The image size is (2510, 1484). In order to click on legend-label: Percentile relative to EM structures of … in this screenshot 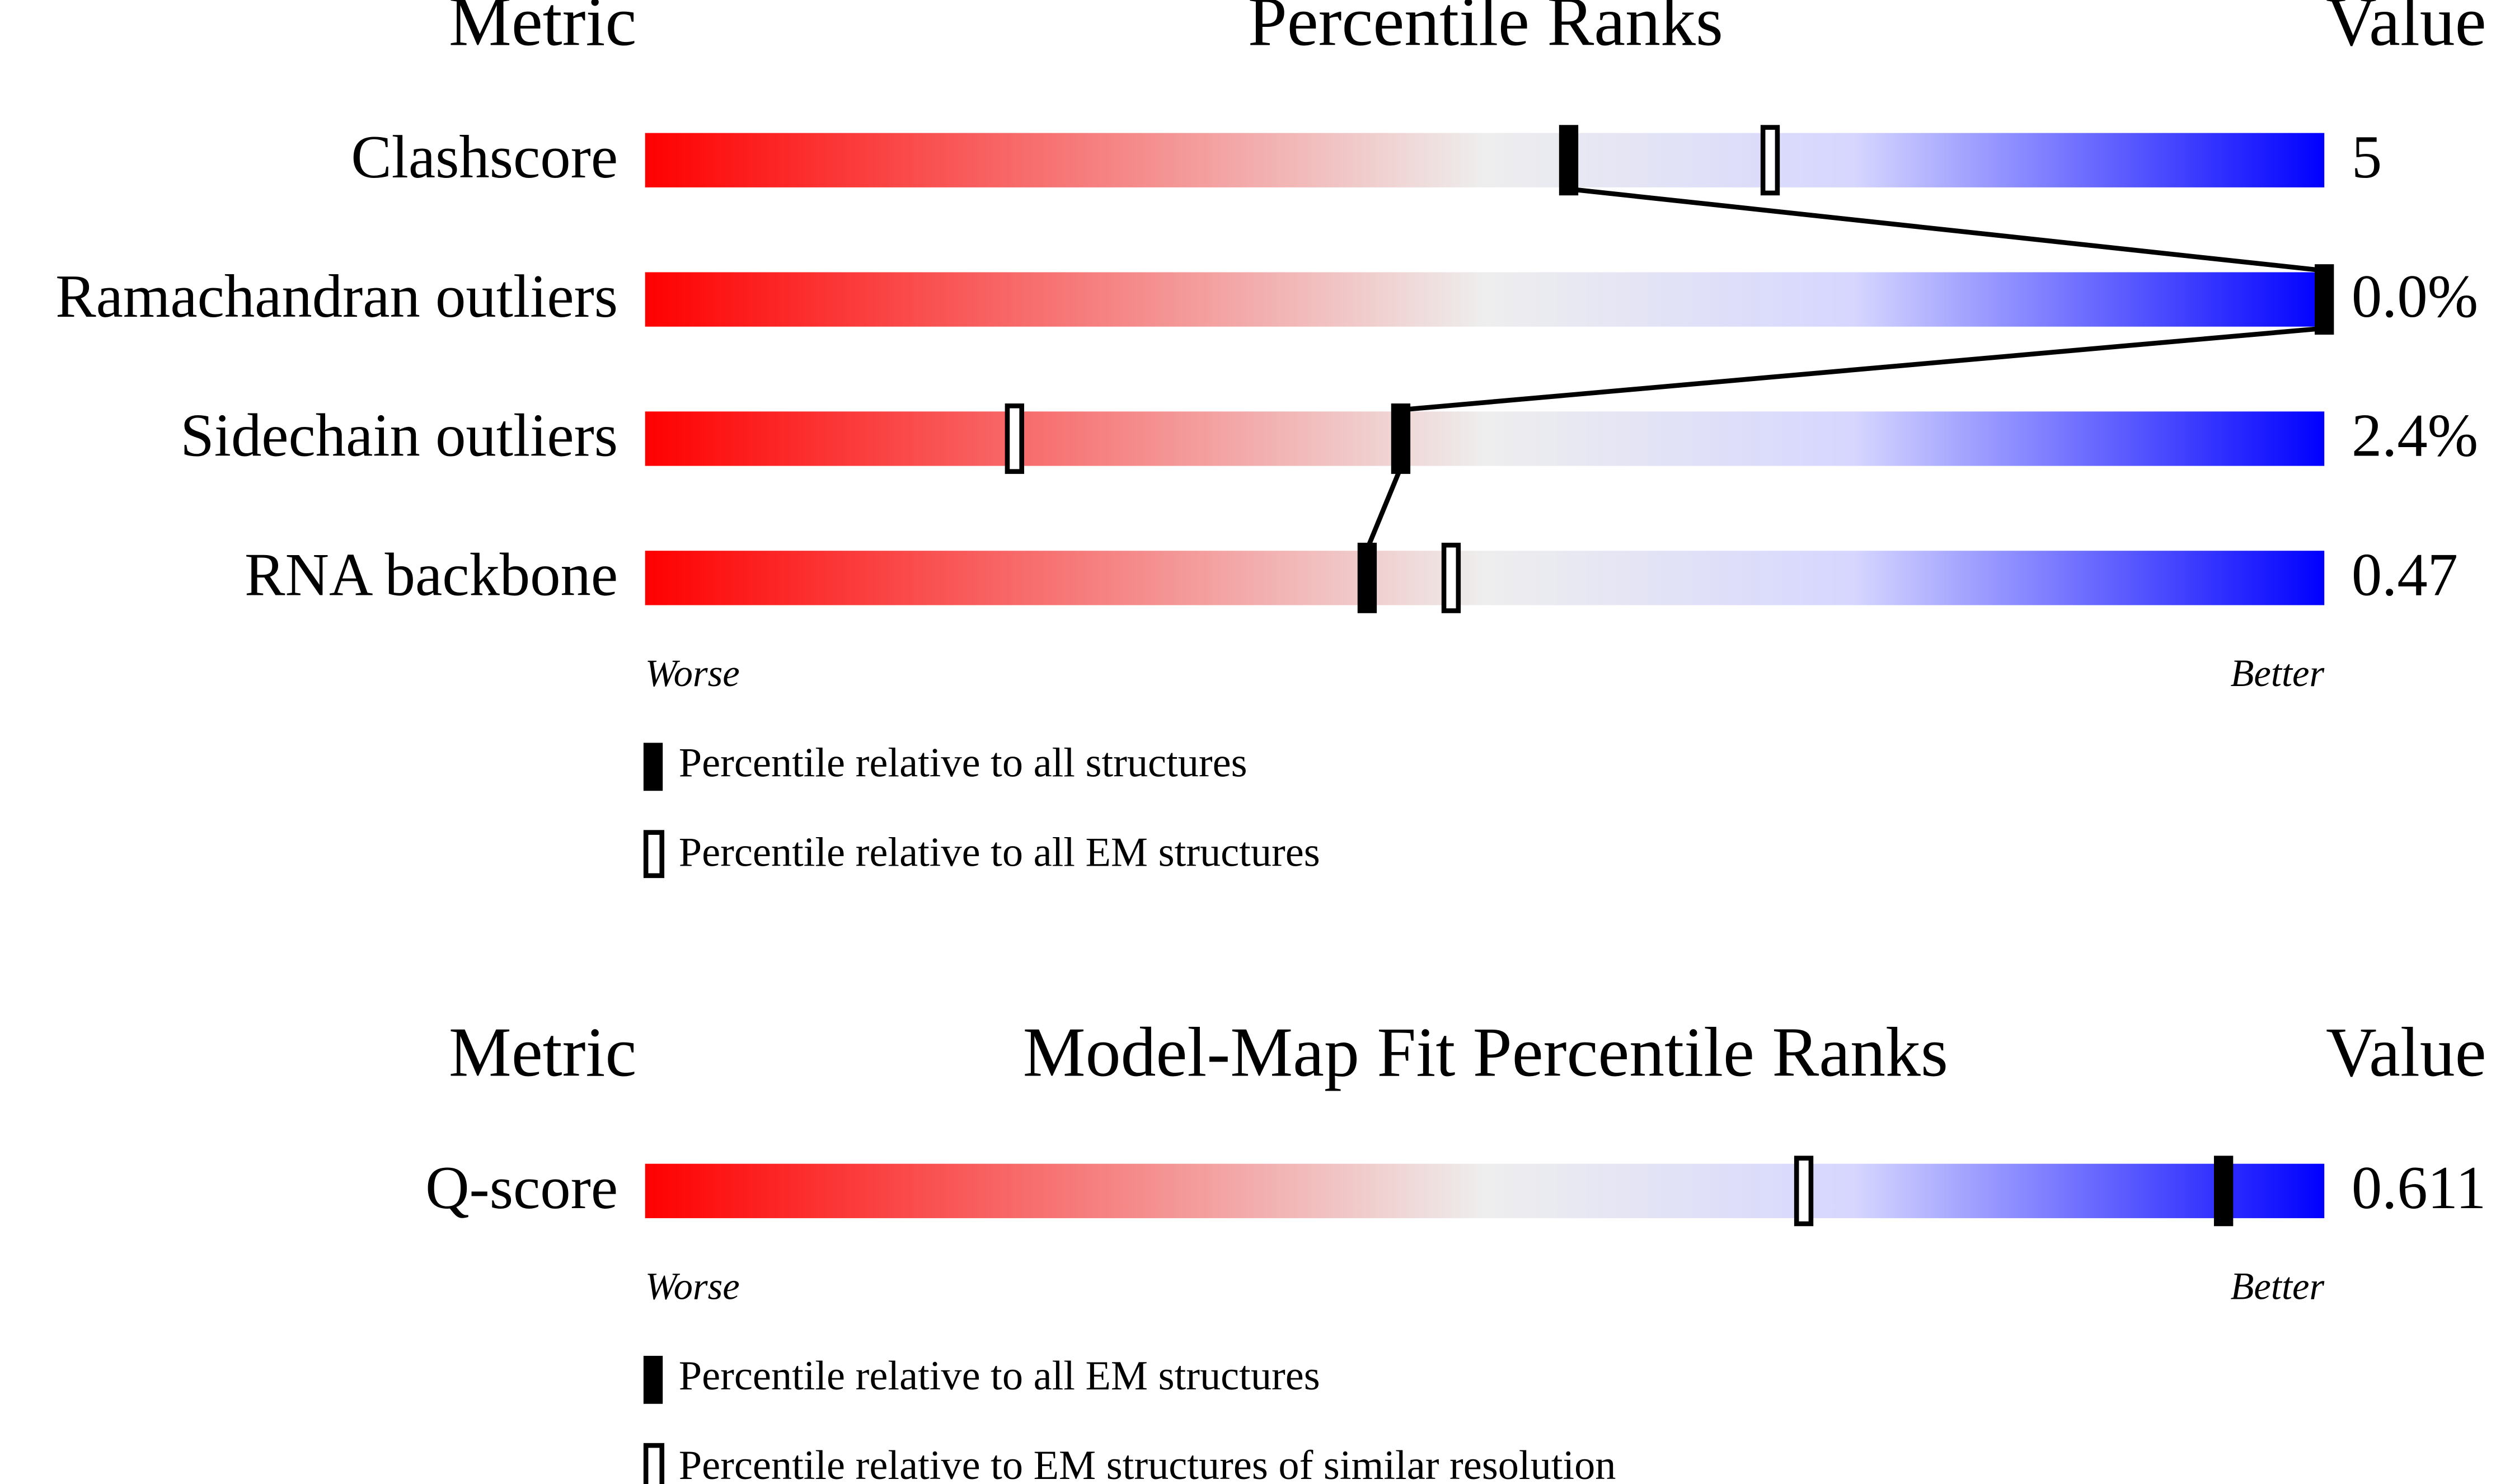, I will do `click(1147, 1463)`.